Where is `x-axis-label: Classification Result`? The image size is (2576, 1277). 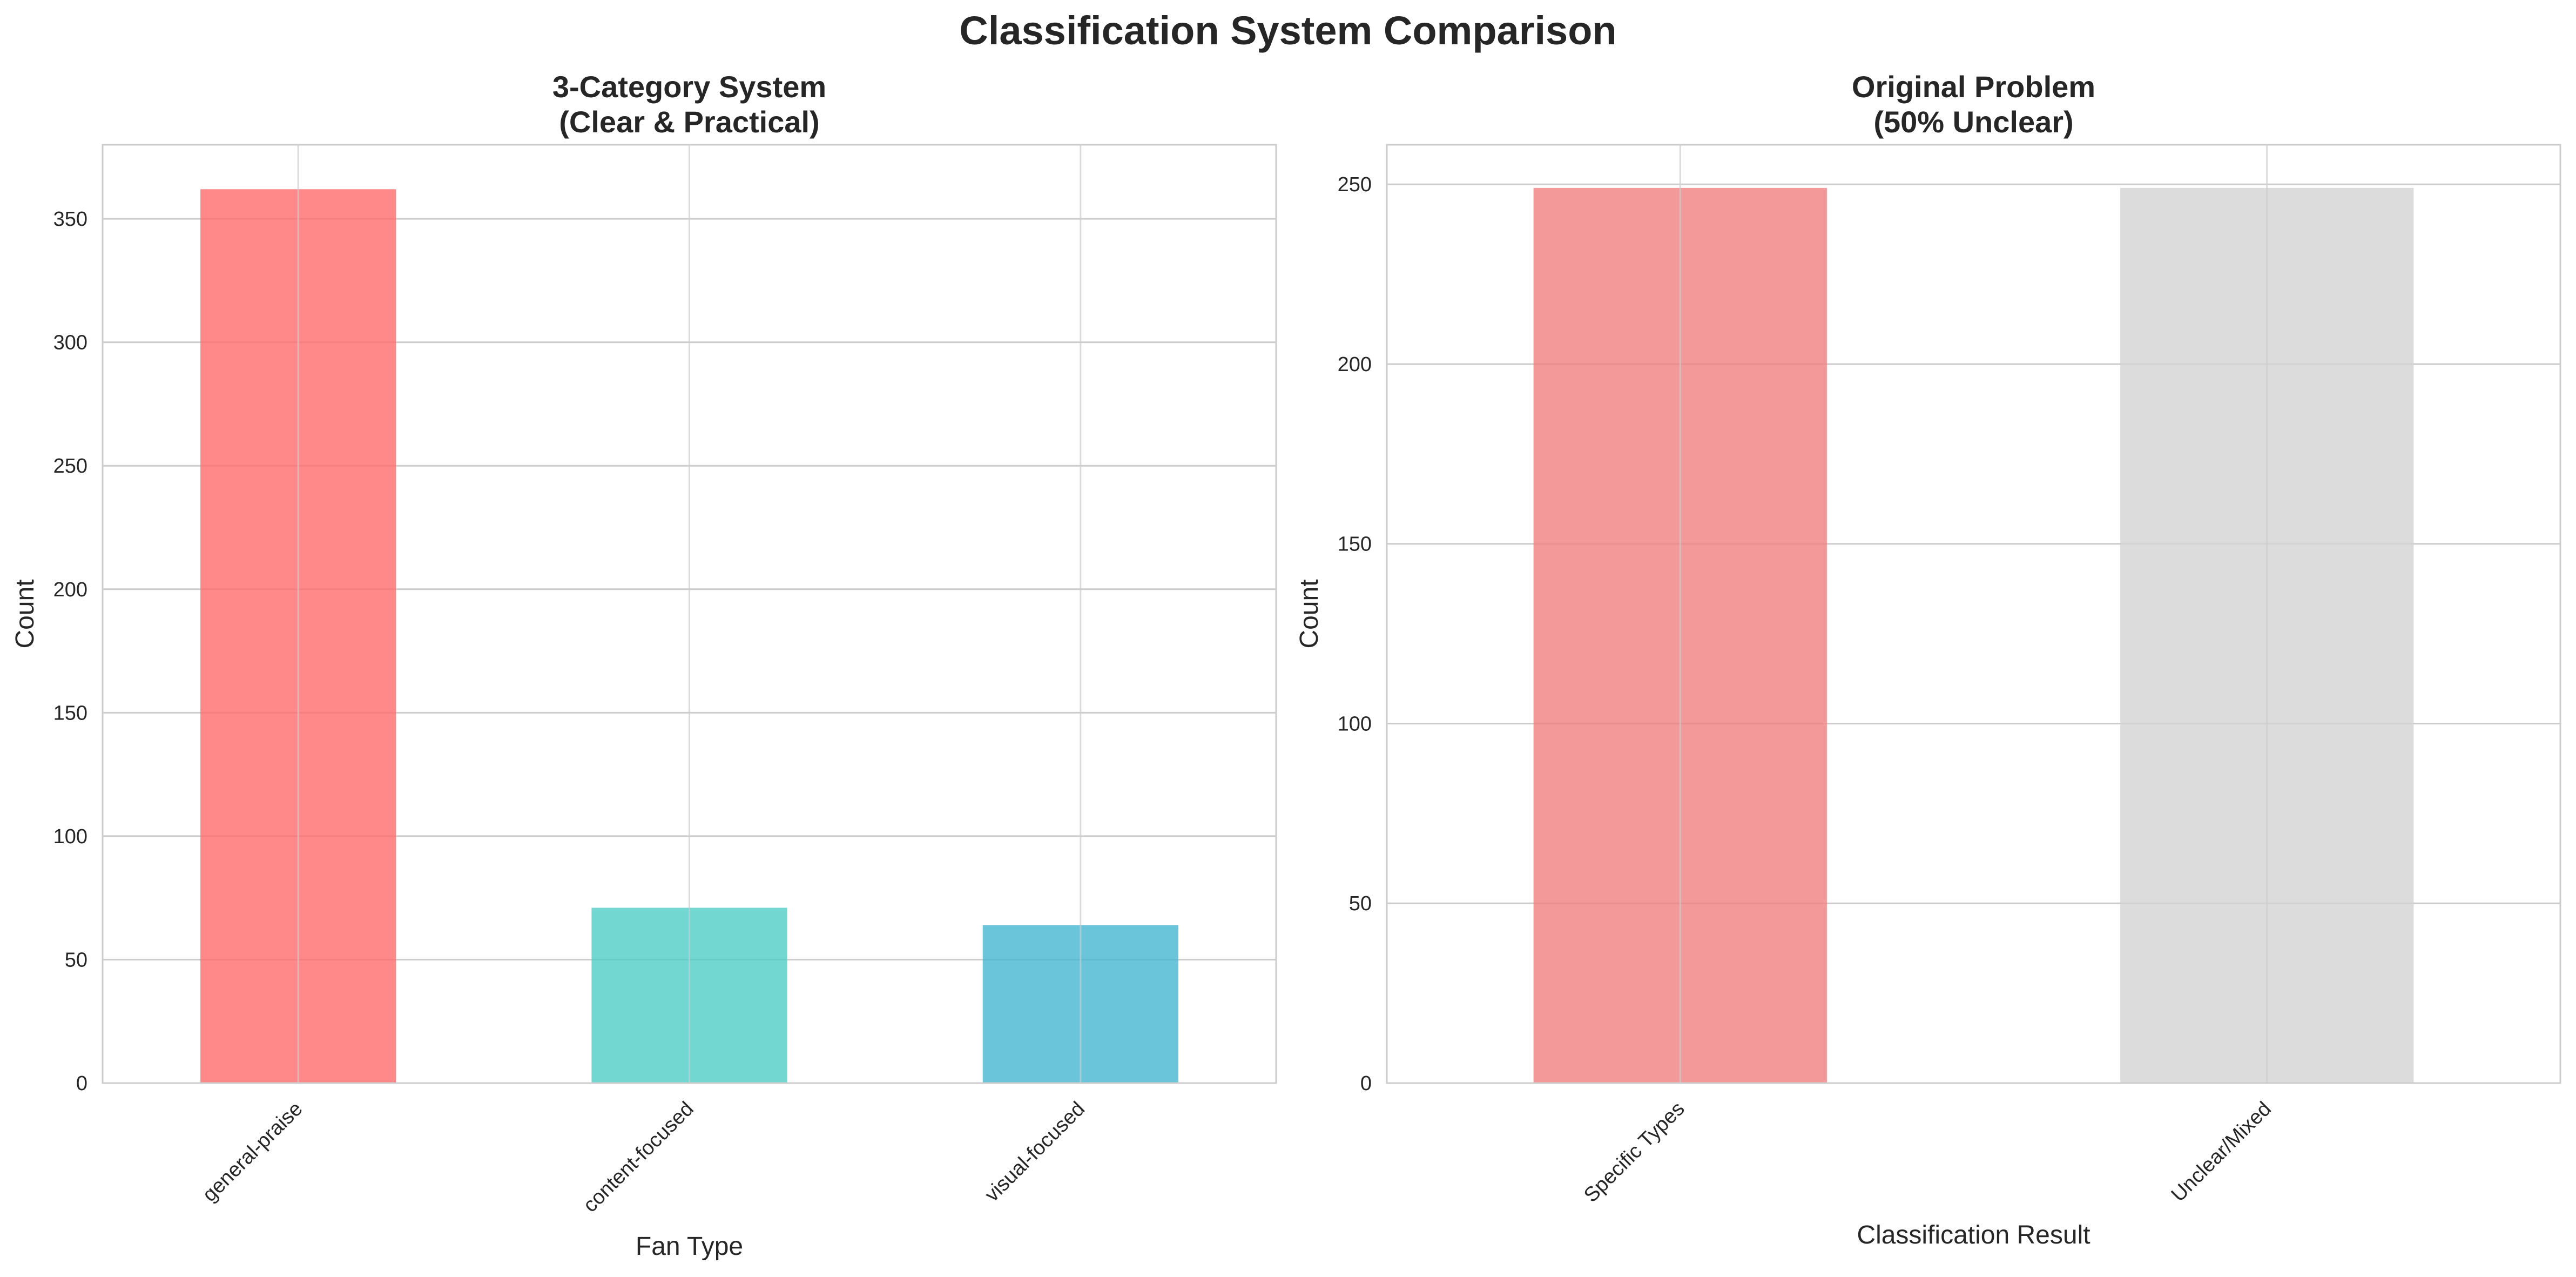 x-axis-label: Classification Result is located at coordinates (1973, 1235).